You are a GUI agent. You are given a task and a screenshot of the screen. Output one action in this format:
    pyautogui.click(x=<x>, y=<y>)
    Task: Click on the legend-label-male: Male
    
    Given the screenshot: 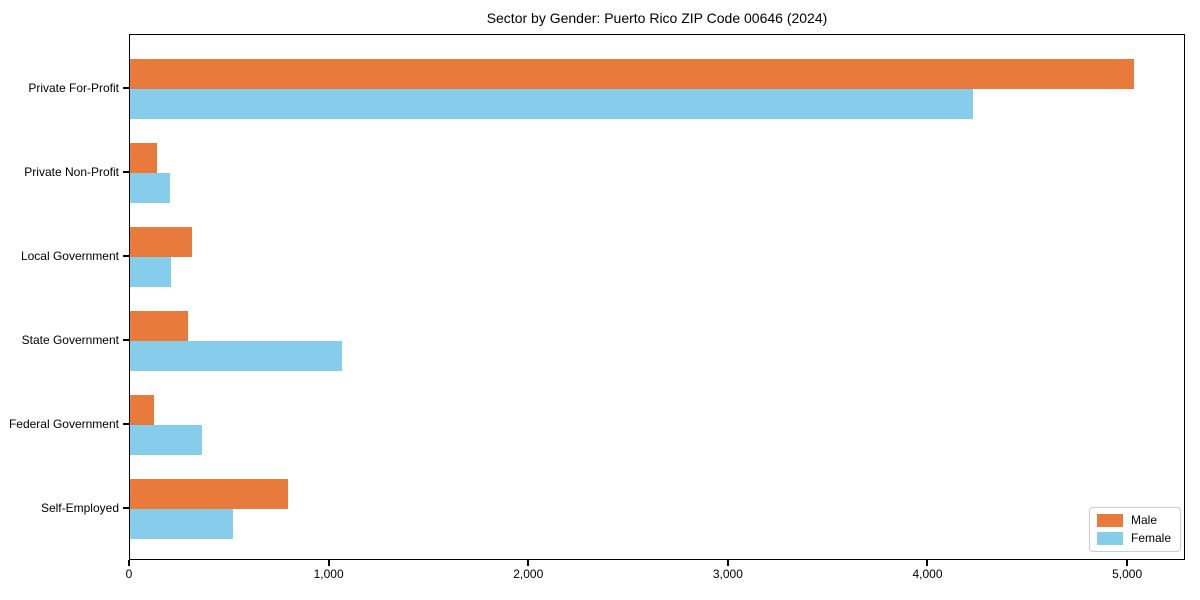 What is the action you would take?
    pyautogui.click(x=1144, y=520)
    